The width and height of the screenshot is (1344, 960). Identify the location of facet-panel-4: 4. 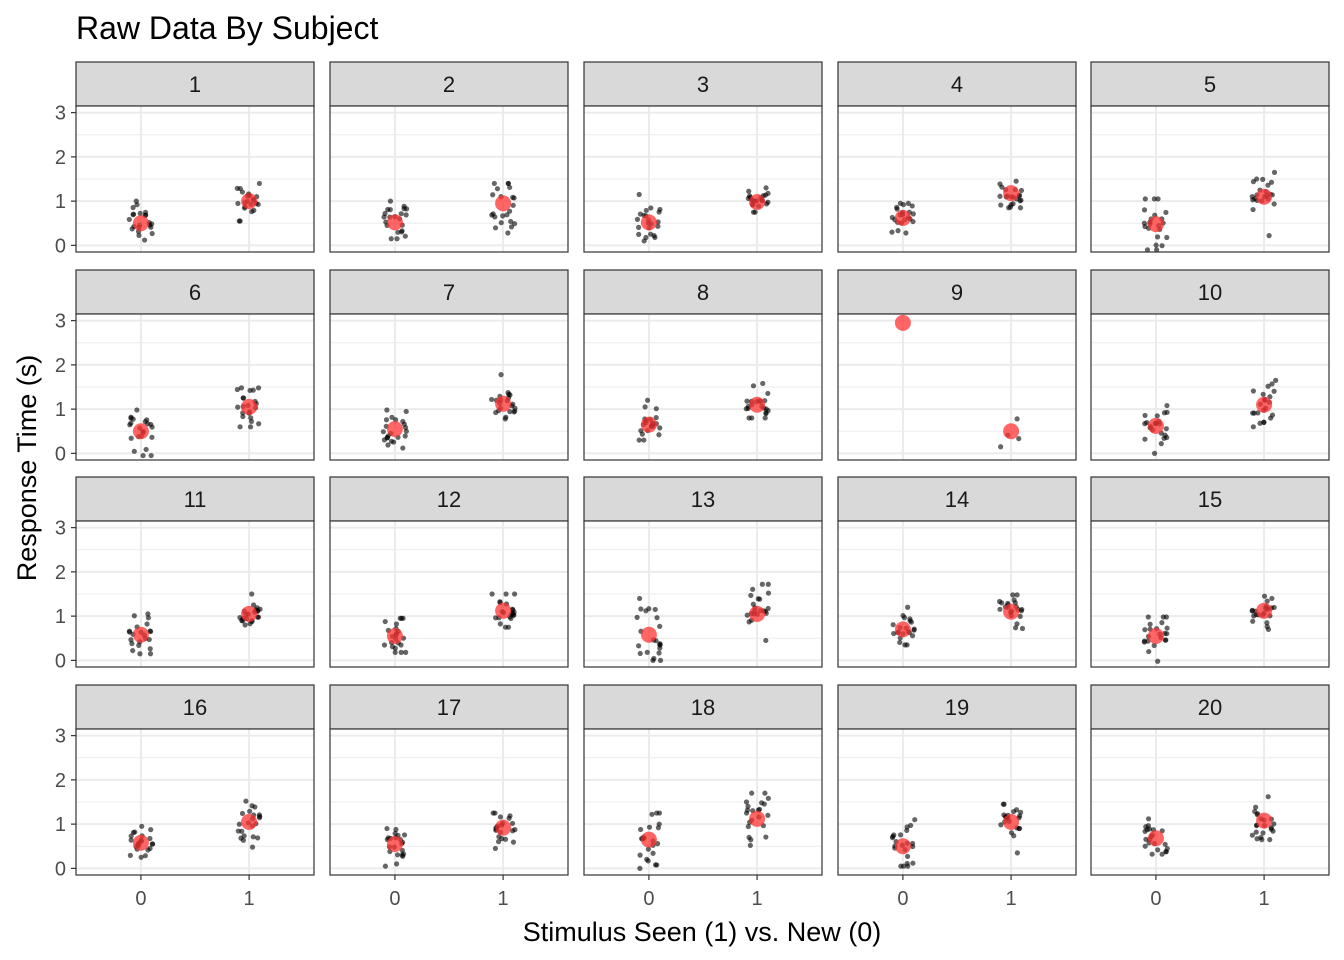
(957, 157).